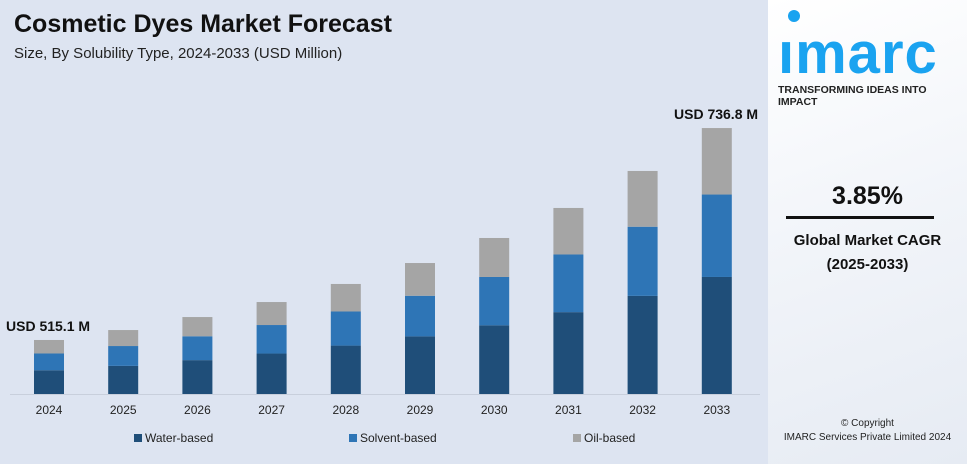  Describe the element at coordinates (138, 438) in the screenshot. I see `legend-swatch-water-based` at that location.